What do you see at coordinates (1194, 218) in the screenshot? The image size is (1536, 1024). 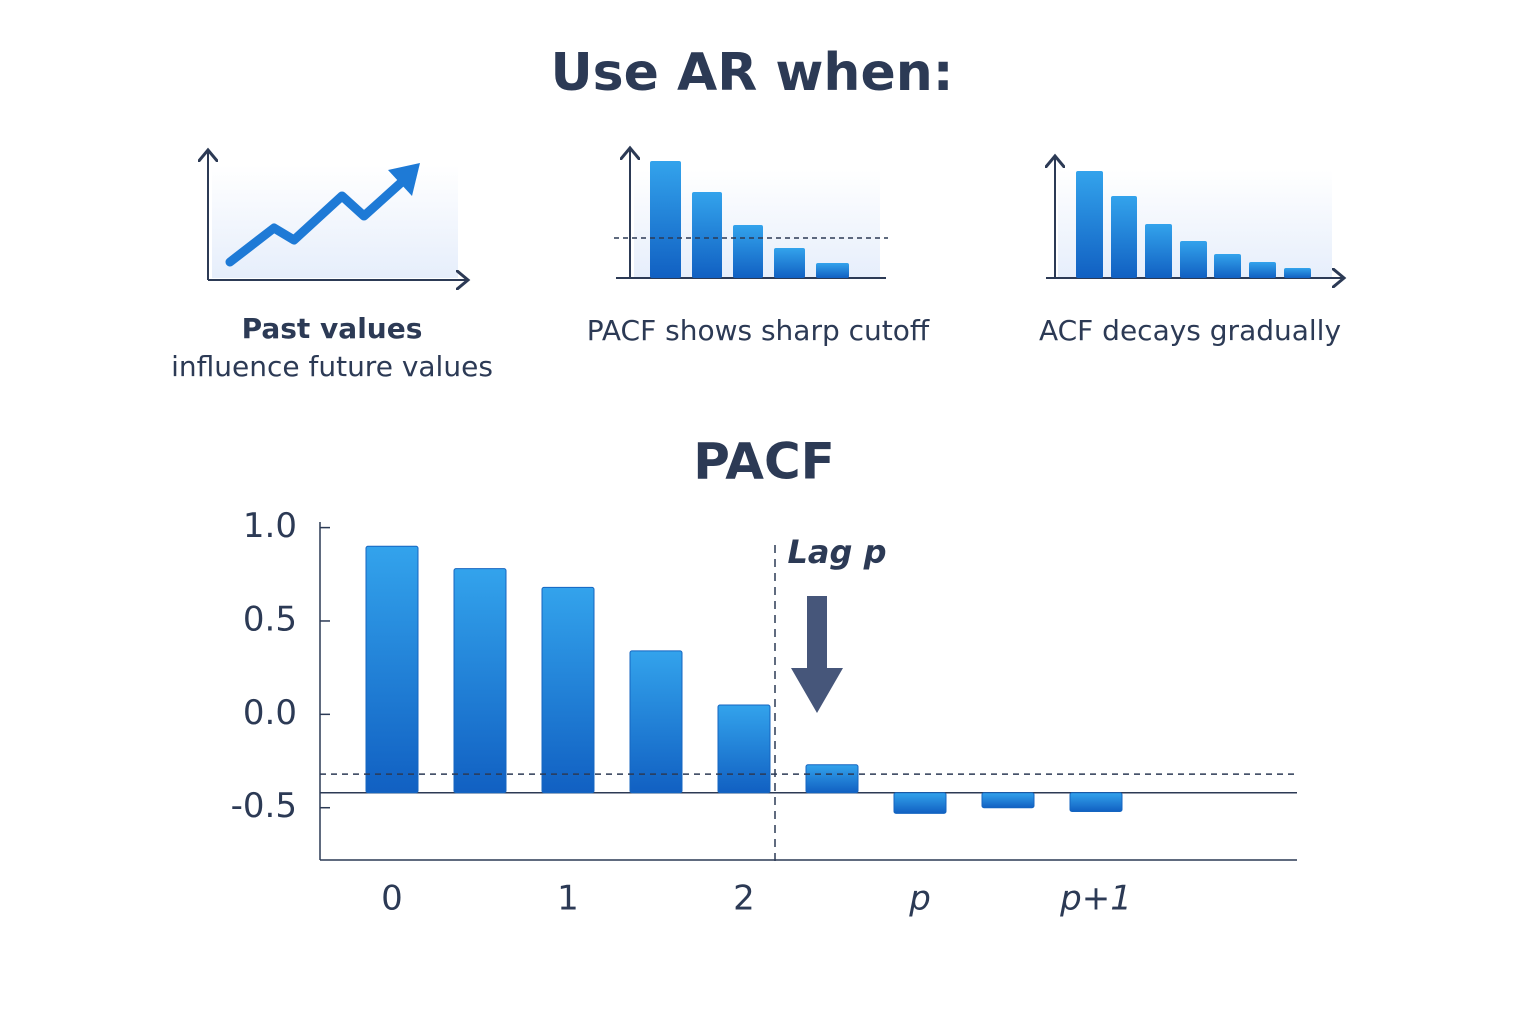 I see `acf-icon` at bounding box center [1194, 218].